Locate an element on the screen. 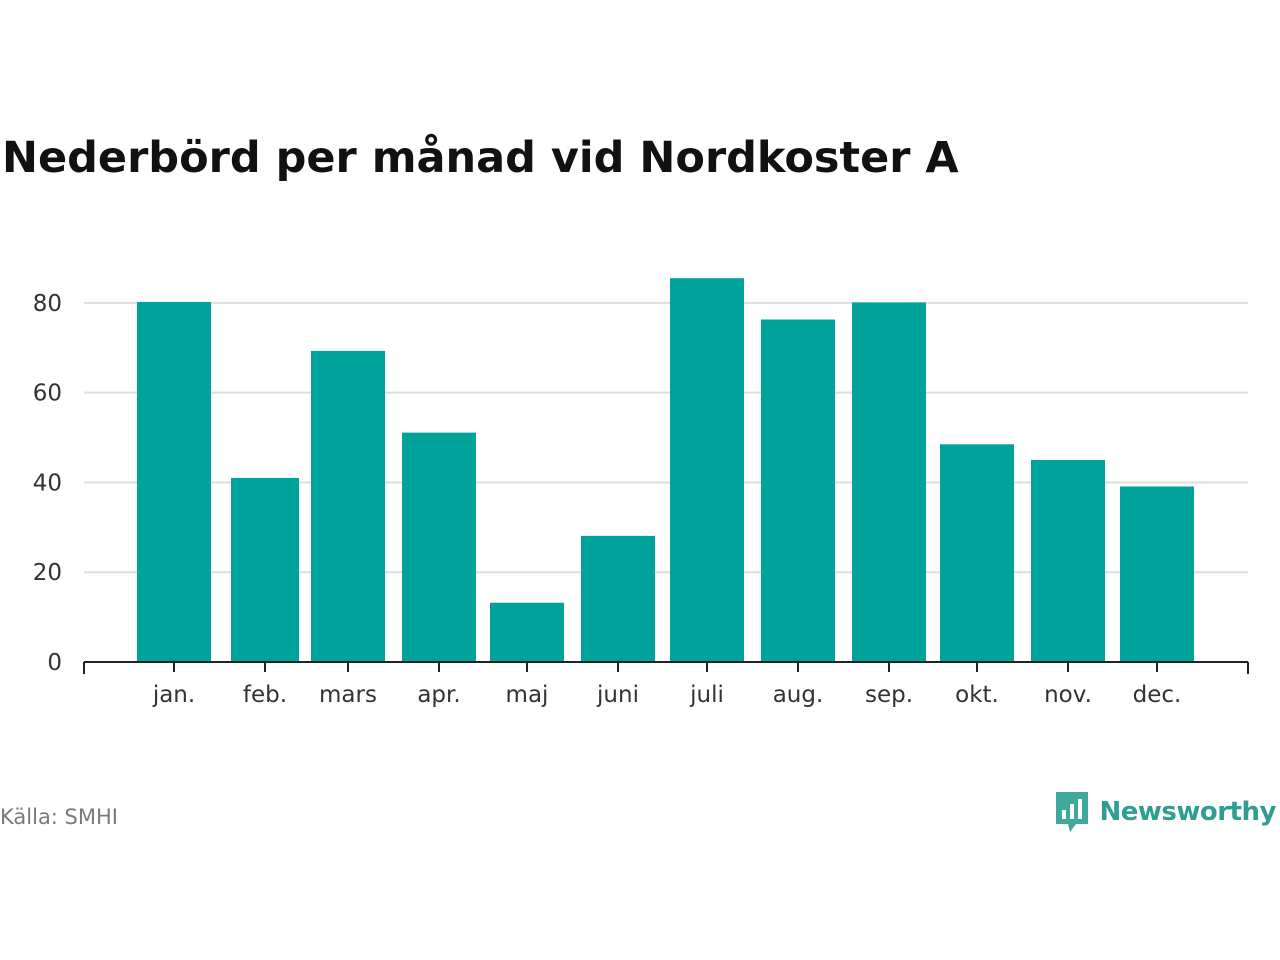 The image size is (1280, 960). source-note: Källa: SMHI is located at coordinates (59, 817).